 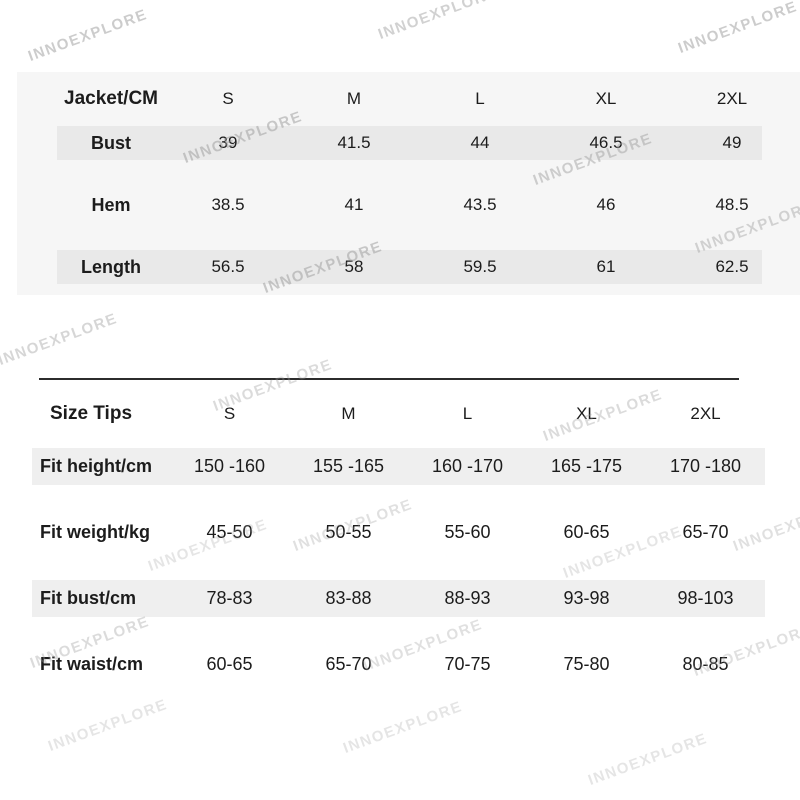 I want to click on cell-value: 88-93, so click(x=467, y=598).